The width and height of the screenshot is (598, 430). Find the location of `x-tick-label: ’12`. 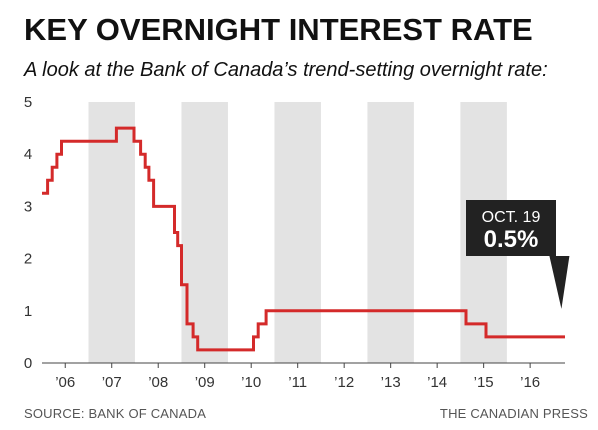

x-tick-label: ’12 is located at coordinates (344, 382).